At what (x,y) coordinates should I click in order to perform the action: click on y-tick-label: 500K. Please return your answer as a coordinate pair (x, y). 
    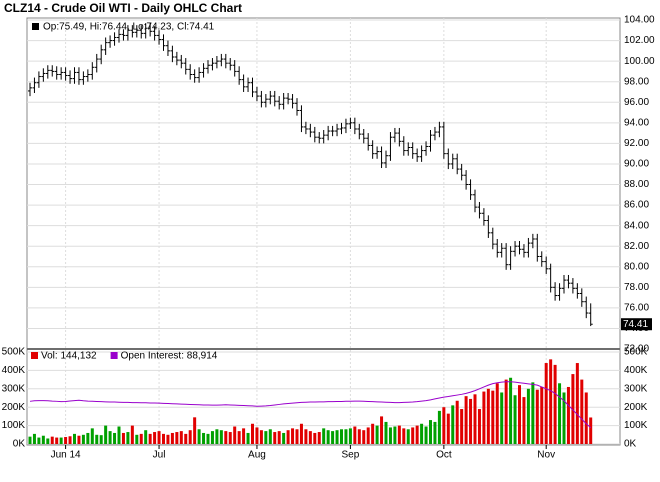
    Looking at the image, I should click on (636, 352).